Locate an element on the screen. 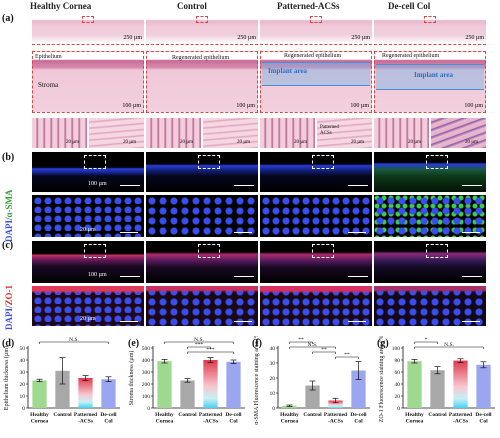 The height and width of the screenshot is (438, 500). y-tick-label: 100 is located at coordinates (396, 349).